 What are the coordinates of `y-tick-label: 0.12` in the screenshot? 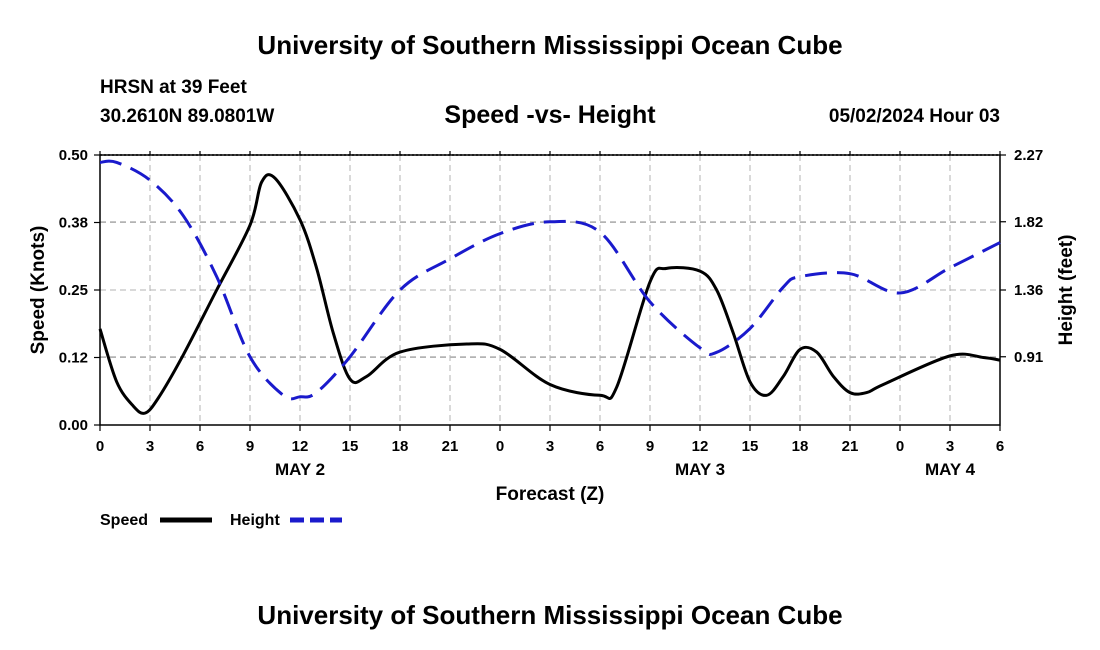 It's located at (73, 358).